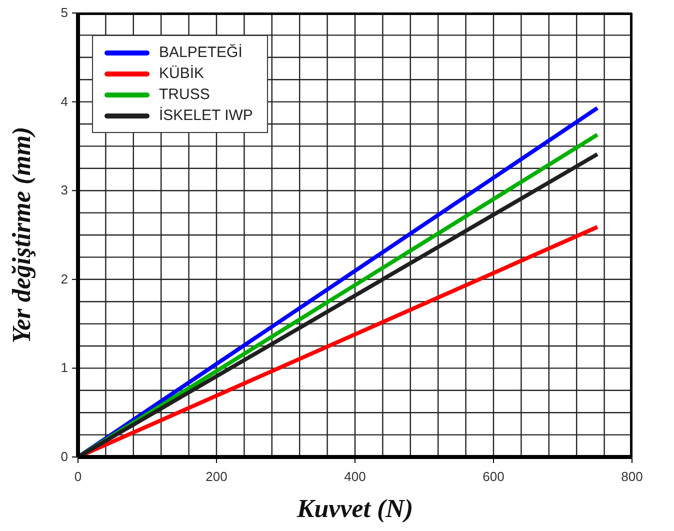 The image size is (674, 531). What do you see at coordinates (355, 508) in the screenshot?
I see `x-axis-title: Kuvvet (N)` at bounding box center [355, 508].